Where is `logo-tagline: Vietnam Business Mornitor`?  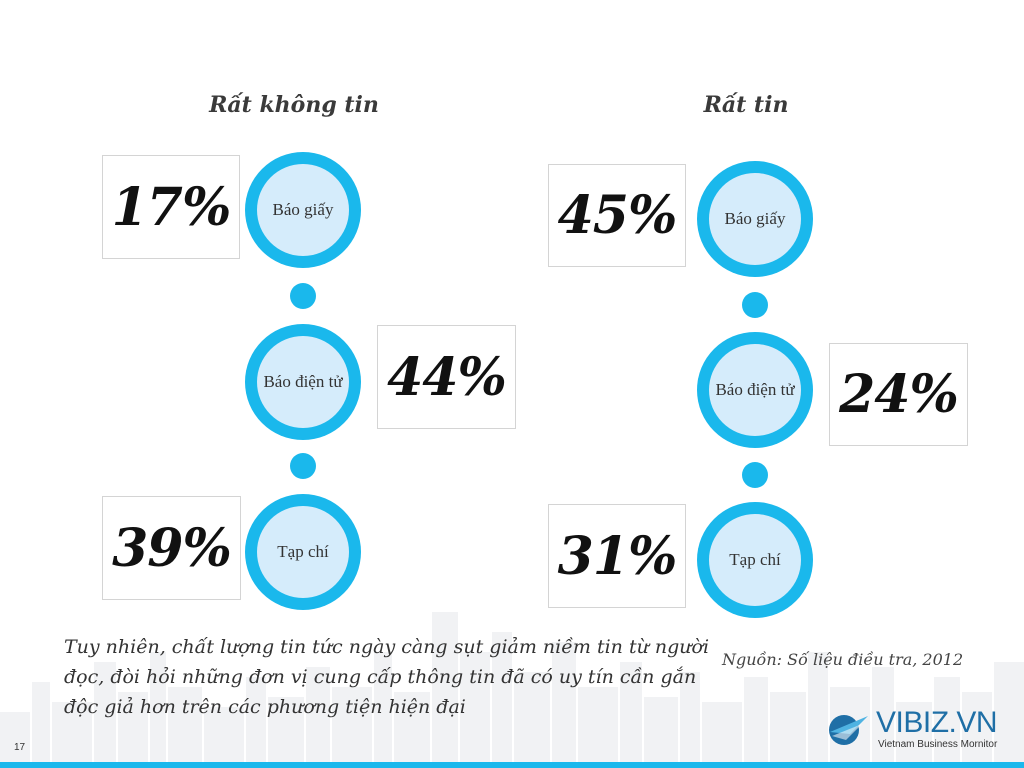 logo-tagline: Vietnam Business Mornitor is located at coordinates (938, 744).